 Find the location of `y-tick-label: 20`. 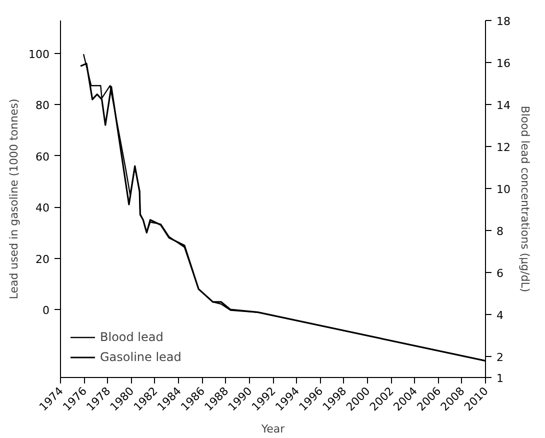

y-tick-label: 20 is located at coordinates (43, 259).